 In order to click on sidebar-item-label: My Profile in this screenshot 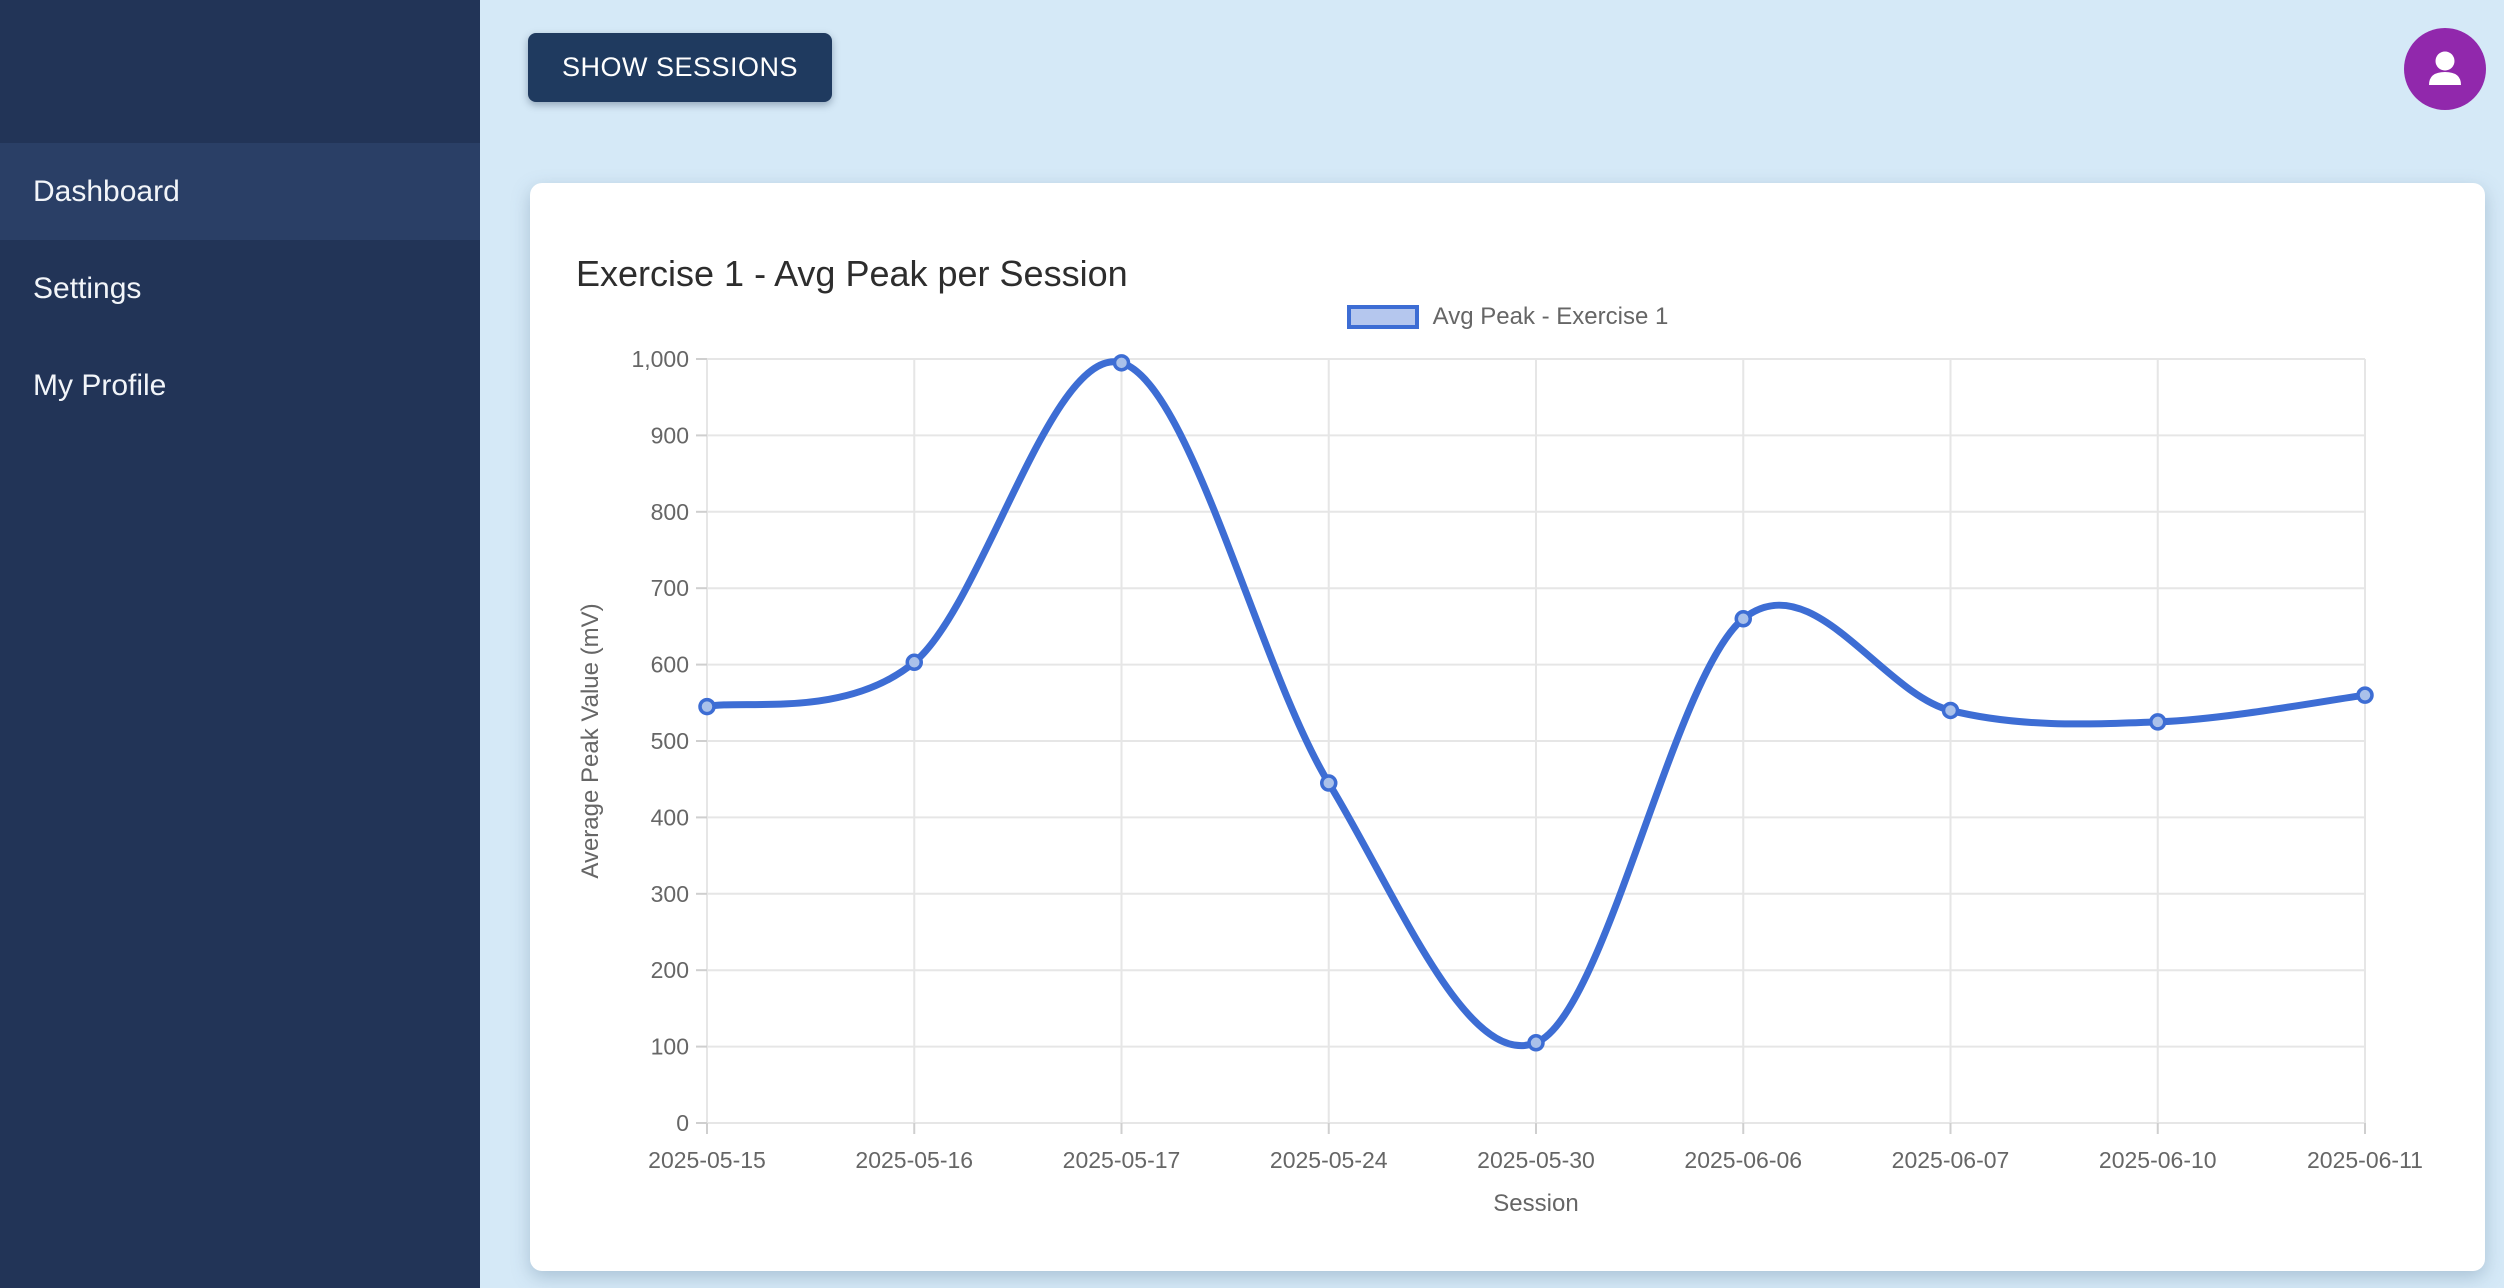, I will do `click(100, 385)`.